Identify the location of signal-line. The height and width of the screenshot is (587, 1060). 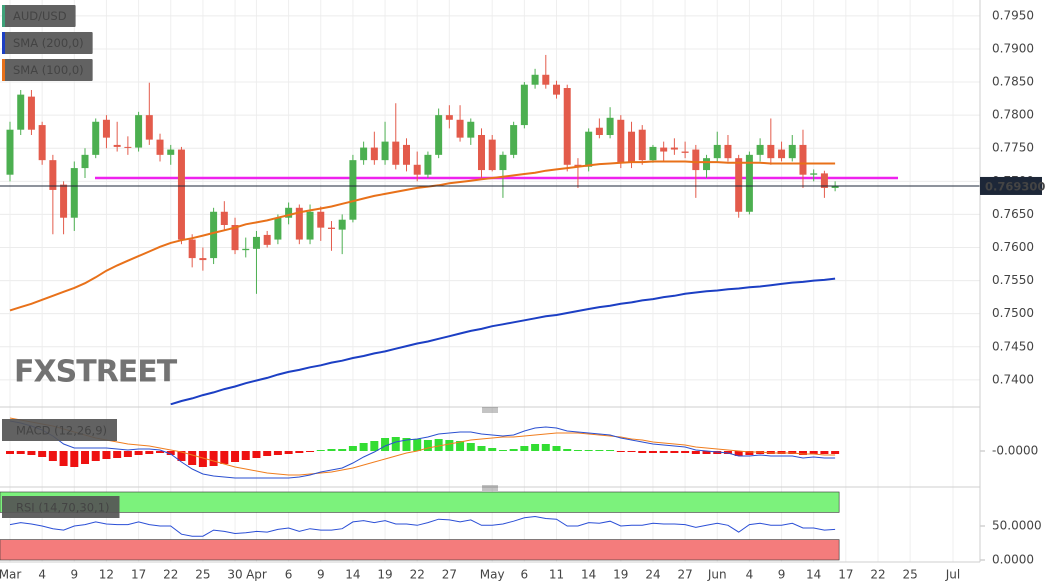
(422, 446).